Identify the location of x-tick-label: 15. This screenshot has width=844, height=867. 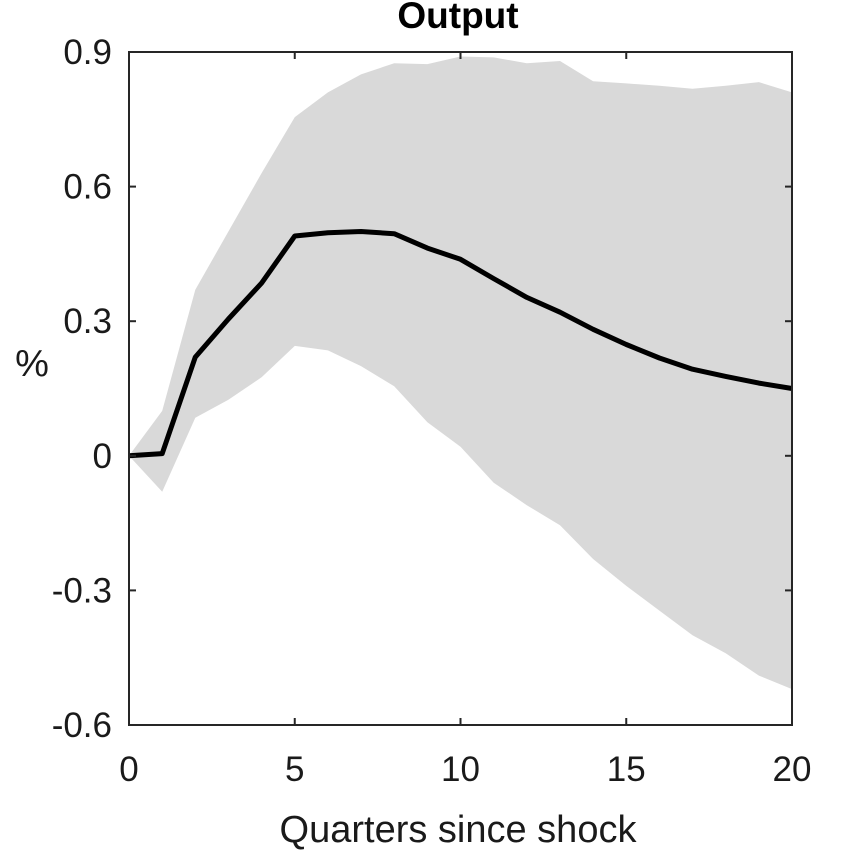
(626, 769).